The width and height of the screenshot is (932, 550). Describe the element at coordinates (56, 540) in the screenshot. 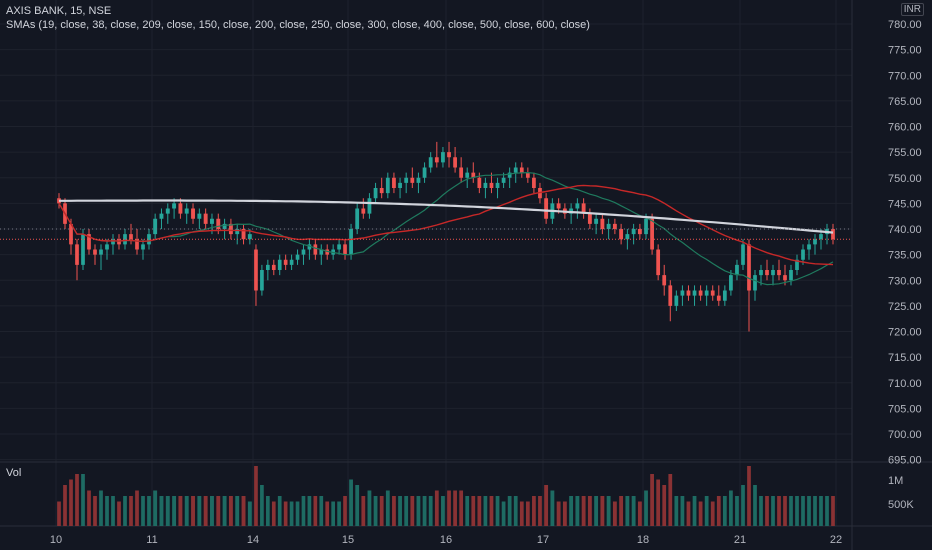

I see `date-tick-label: 10` at that location.